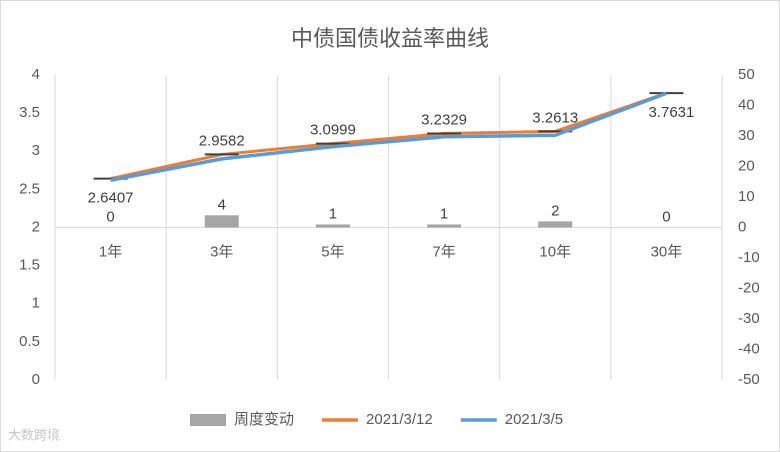 This screenshot has width=780, height=452. What do you see at coordinates (36, 303) in the screenshot?
I see `y-tick-label: 1` at bounding box center [36, 303].